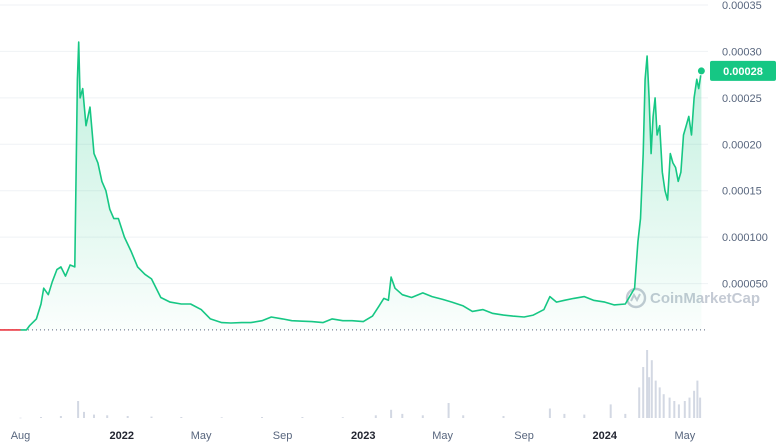 The width and height of the screenshot is (776, 446). I want to click on volume-bars, so click(360, 384).